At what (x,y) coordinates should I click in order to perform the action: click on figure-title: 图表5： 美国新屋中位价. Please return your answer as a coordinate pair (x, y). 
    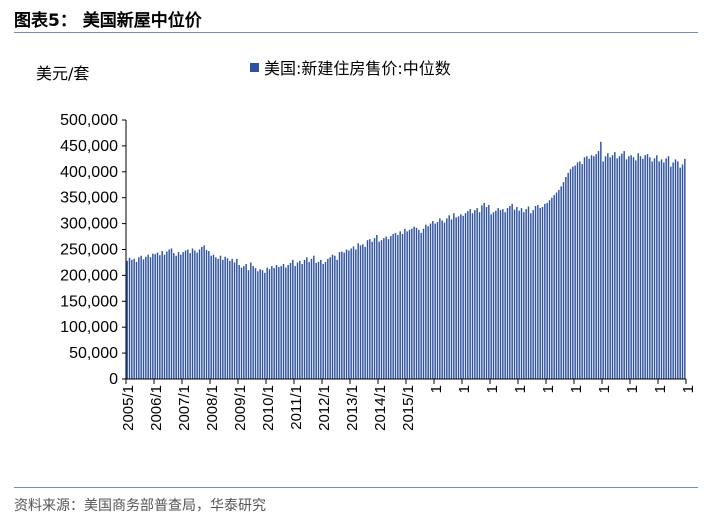
    Looking at the image, I should click on (108, 21).